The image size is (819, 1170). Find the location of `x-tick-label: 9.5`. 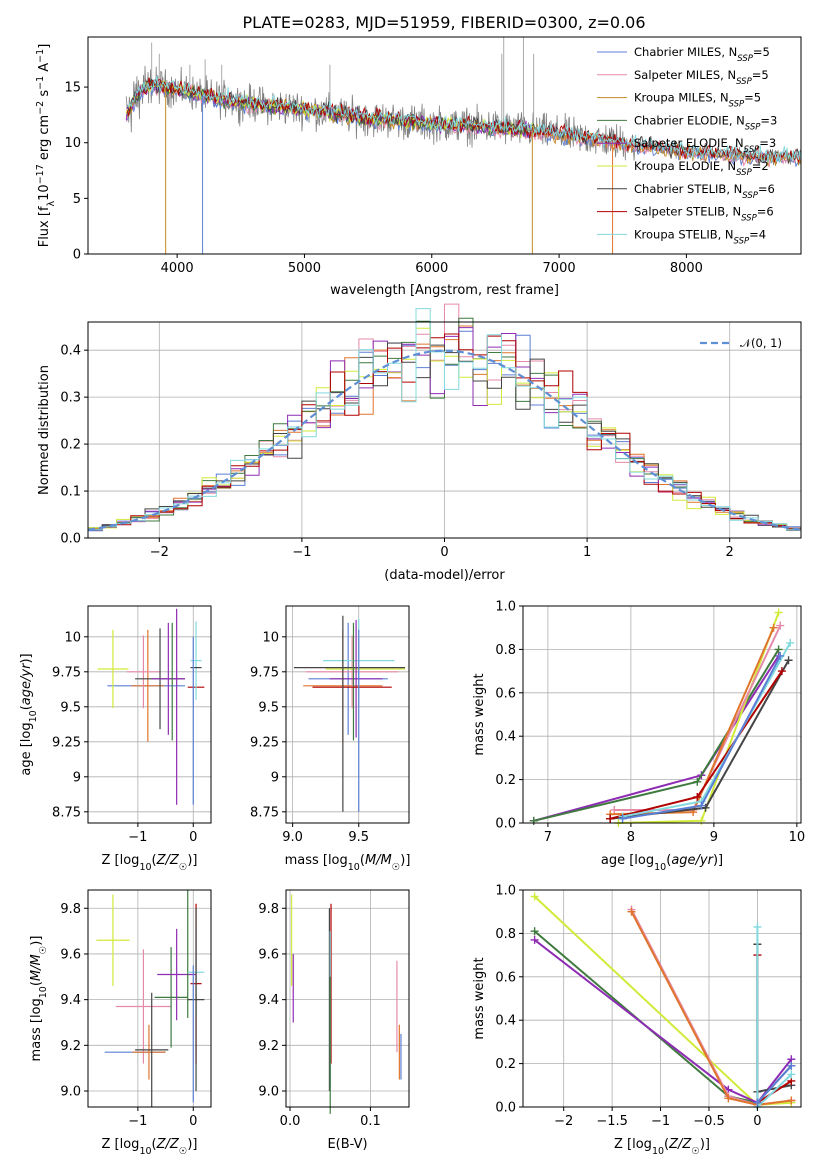

x-tick-label: 9.5 is located at coordinates (358, 837).